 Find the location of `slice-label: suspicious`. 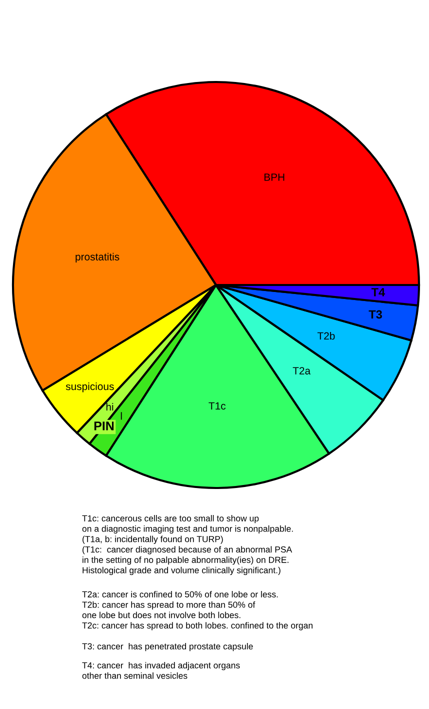

slice-label: suspicious is located at coordinates (90, 387).